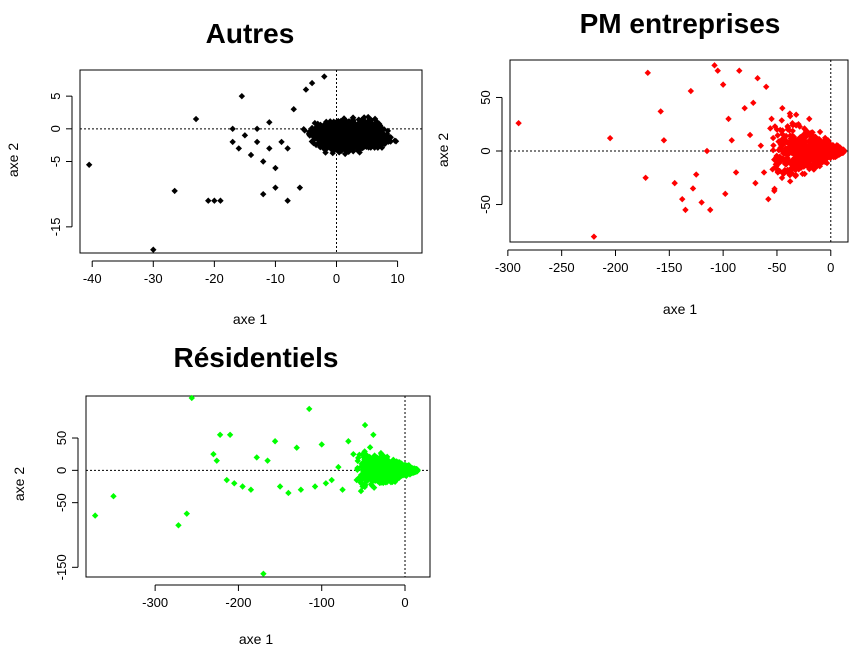 The height and width of the screenshot is (665, 868). Describe the element at coordinates (244, 273) in the screenshot. I see `x-axis: -40 -30 -20 -10 0 10` at that location.